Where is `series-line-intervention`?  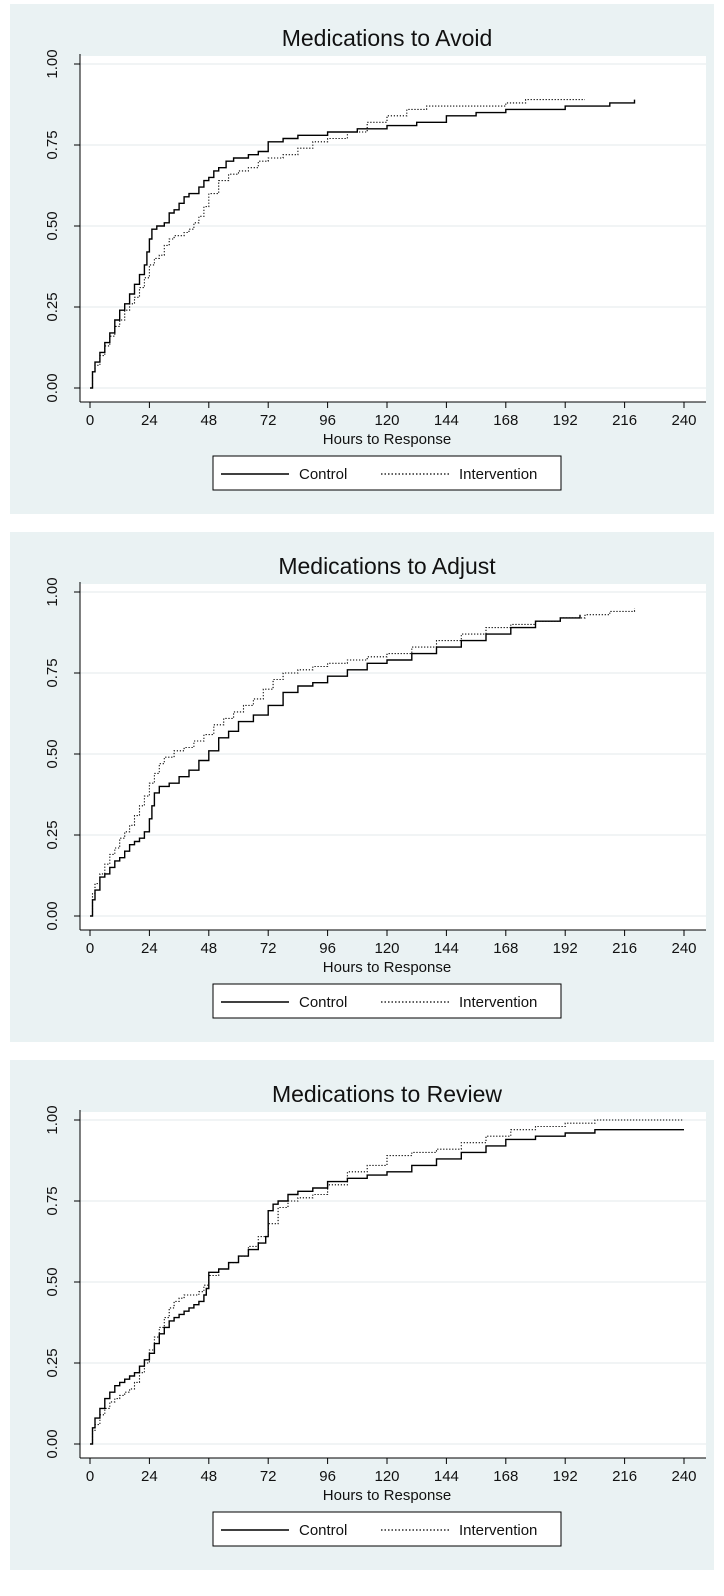 series-line-intervention is located at coordinates (363, 762).